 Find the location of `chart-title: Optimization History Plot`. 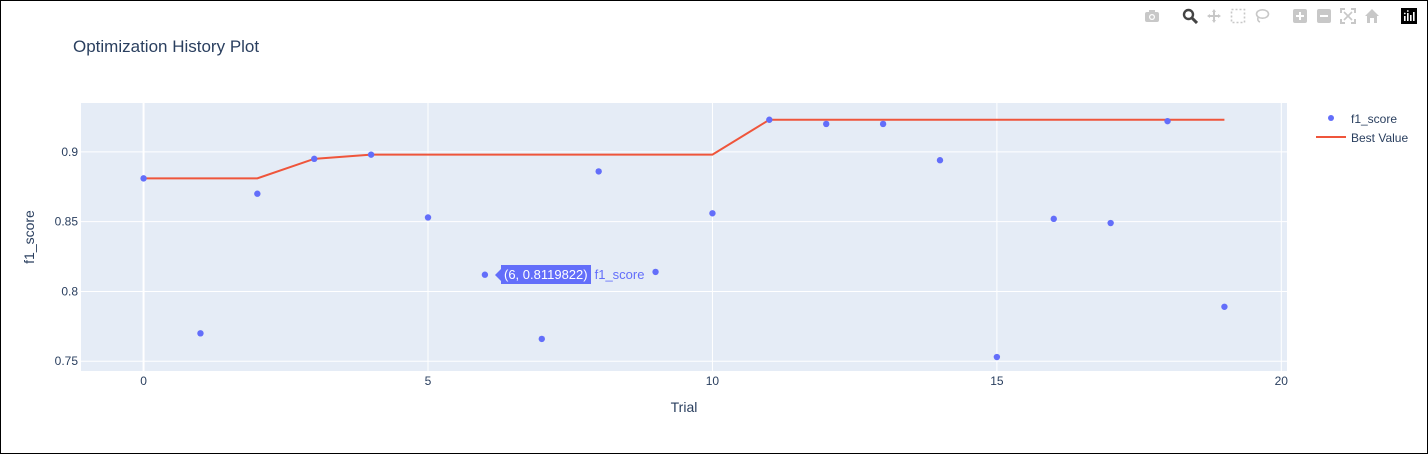

chart-title: Optimization History Plot is located at coordinates (166, 46).